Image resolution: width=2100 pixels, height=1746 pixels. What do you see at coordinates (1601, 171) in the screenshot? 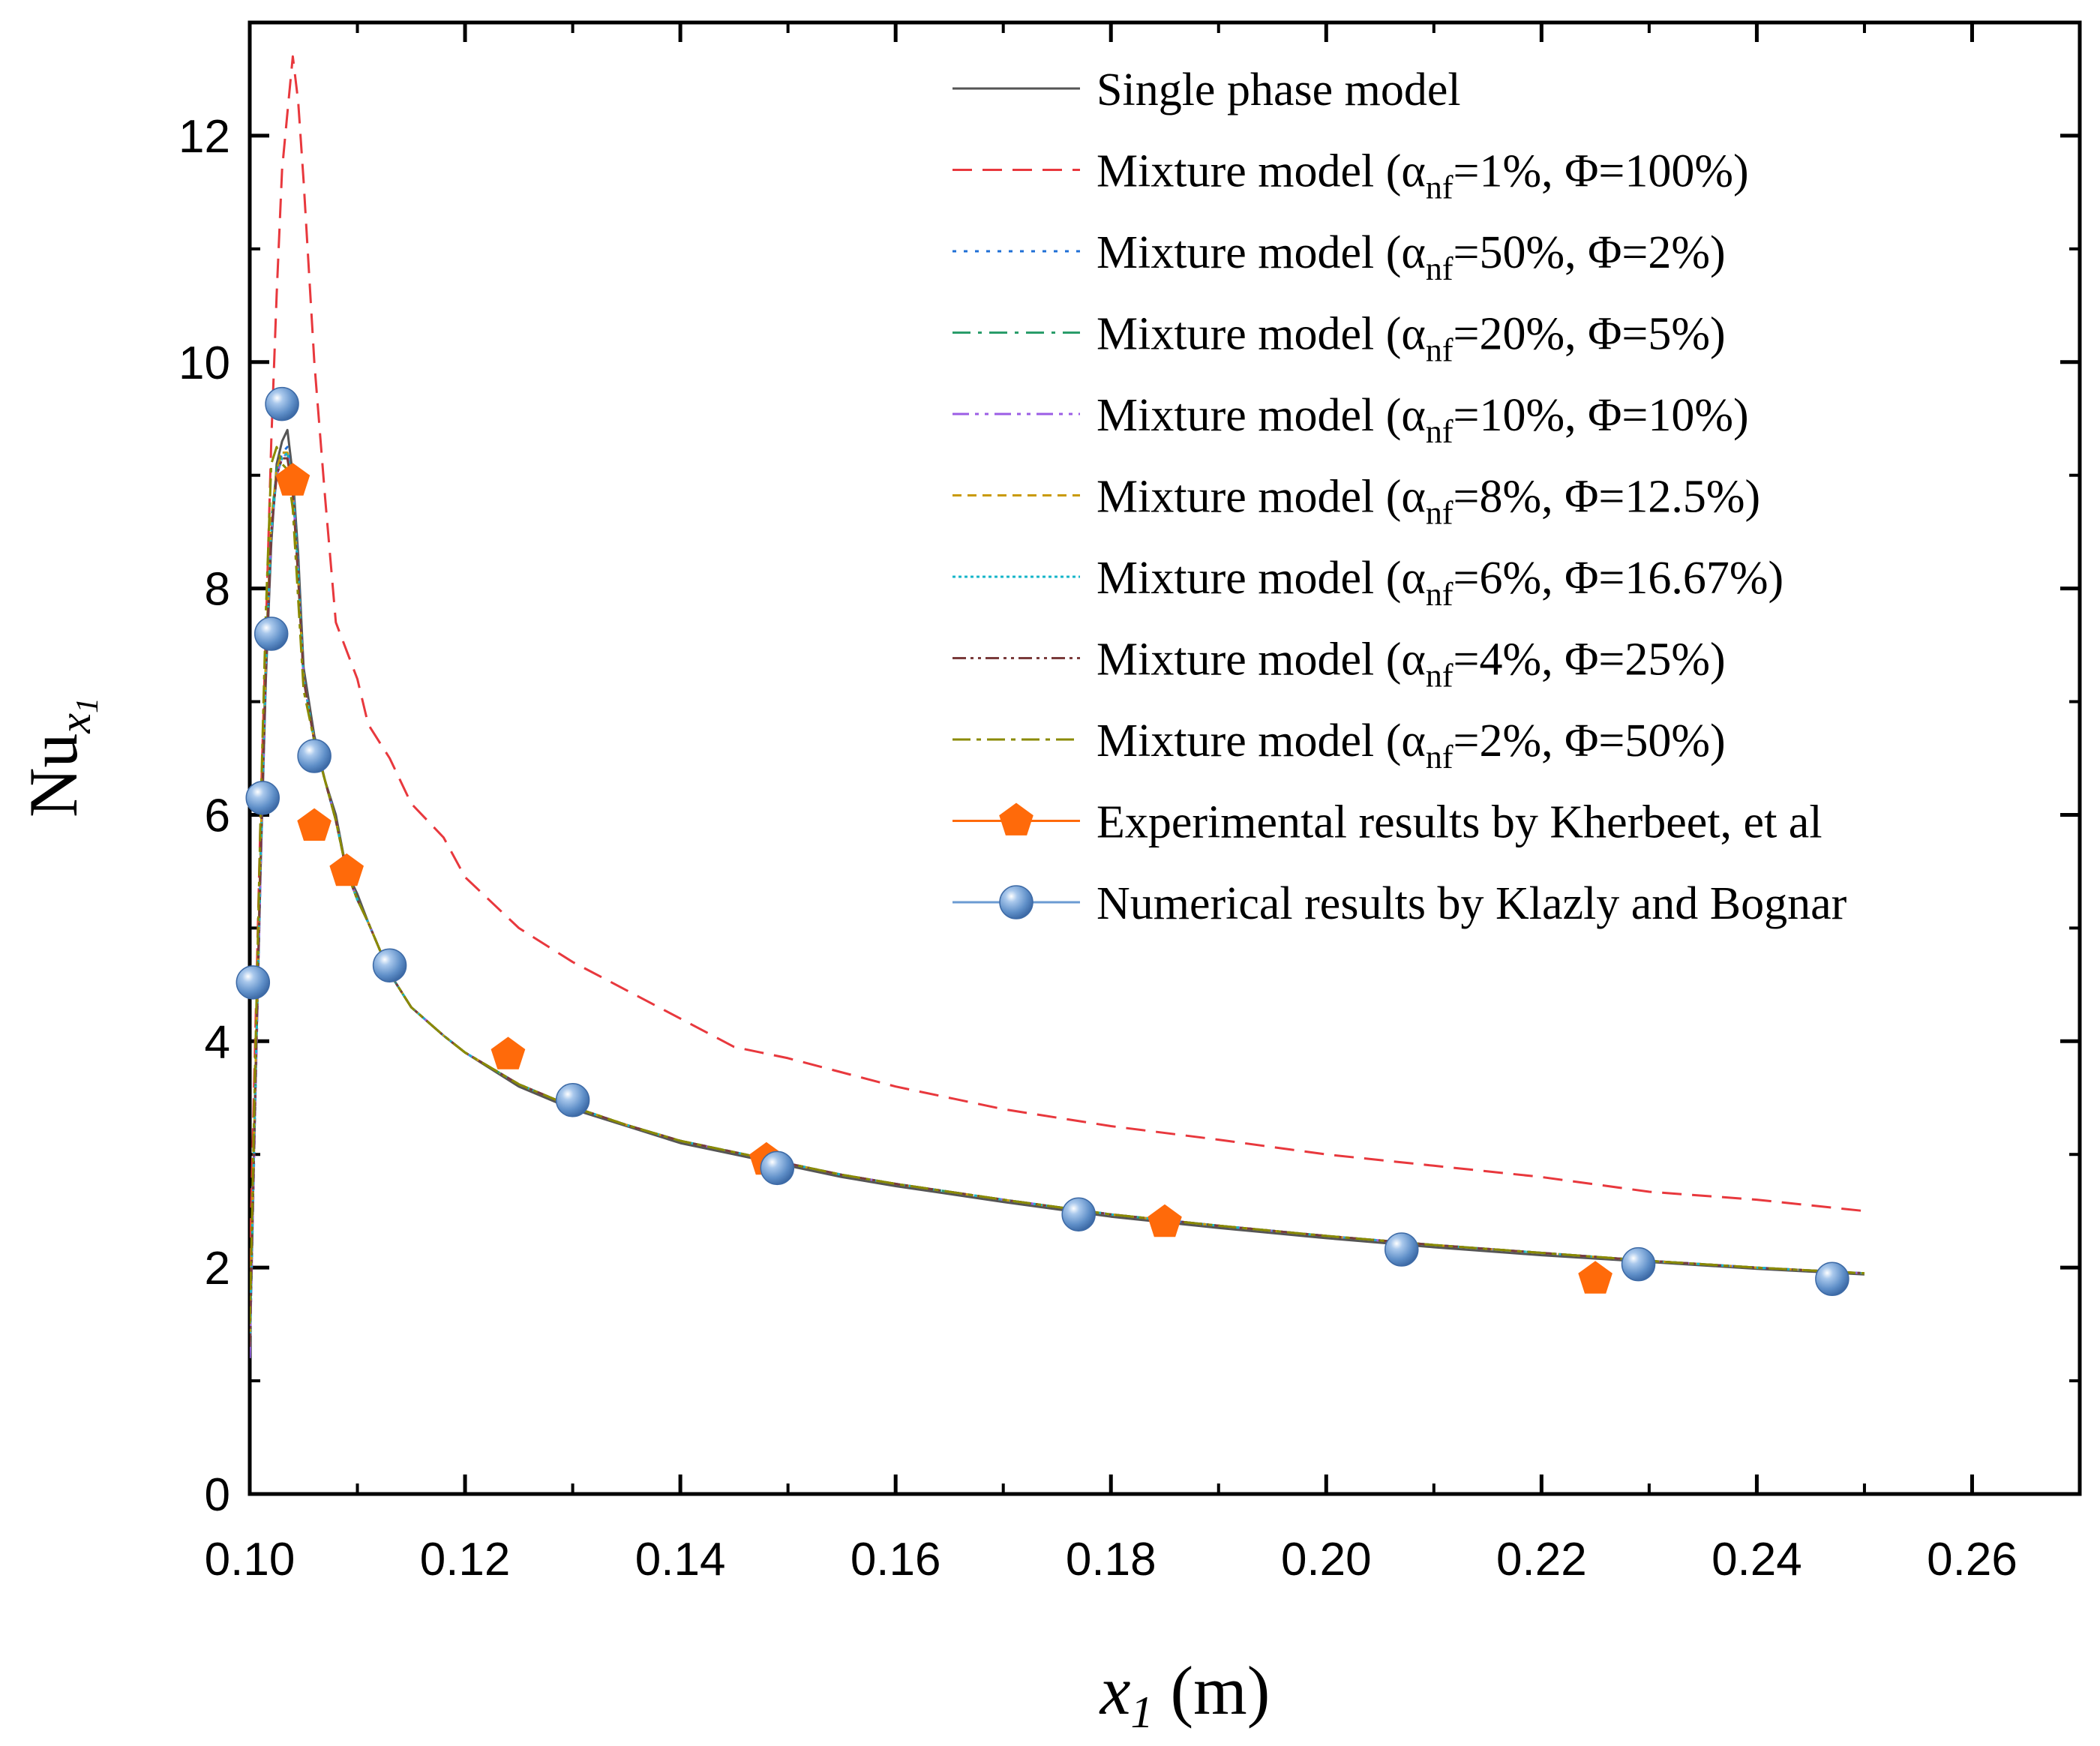
I see `legend-label-rest: =1%, Φ=100%)` at bounding box center [1601, 171].